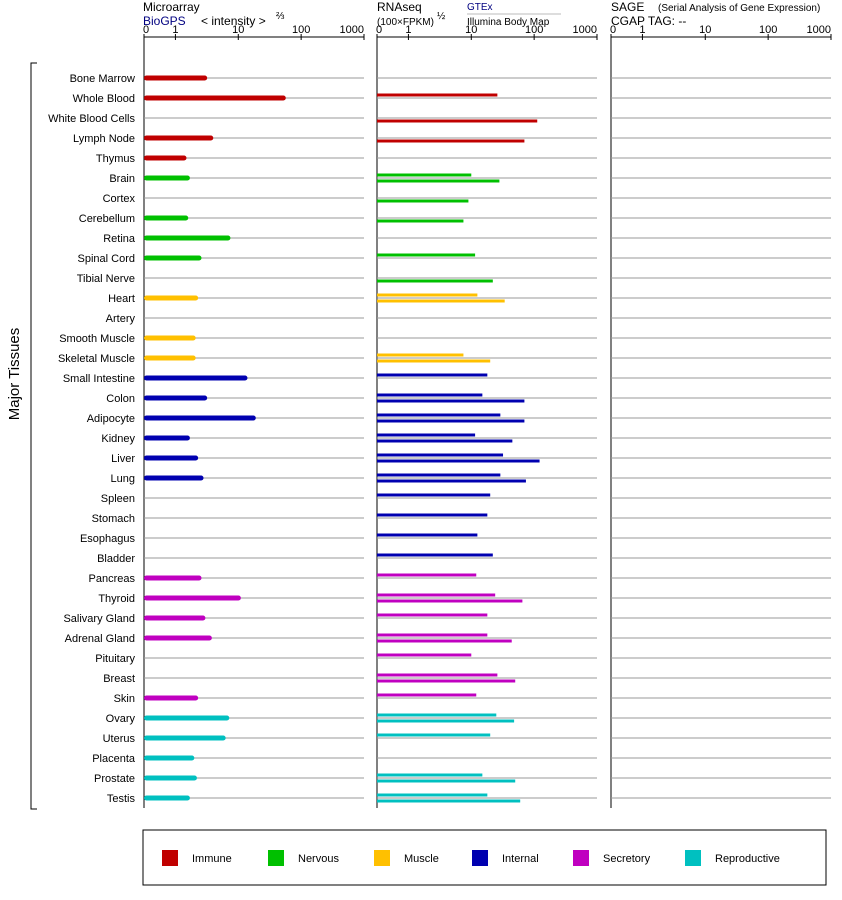 The width and height of the screenshot is (842, 900). What do you see at coordinates (99, 379) in the screenshot?
I see `tissue-label: Small Intestine` at bounding box center [99, 379].